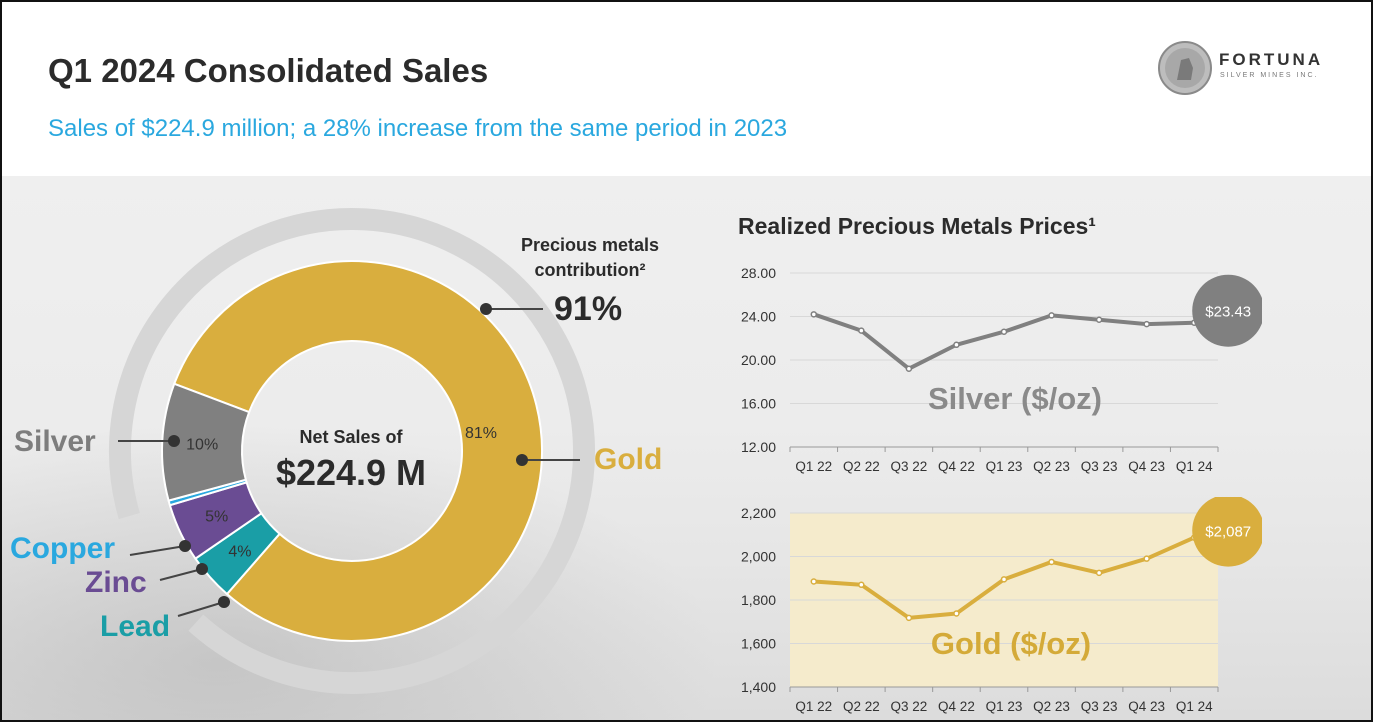 The image size is (1373, 722). What do you see at coordinates (135, 626) in the screenshot?
I see `lead-label: Lead` at bounding box center [135, 626].